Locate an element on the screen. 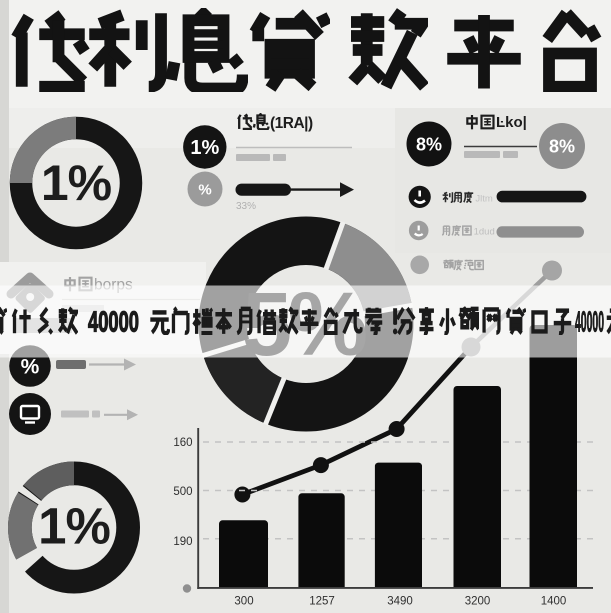  svg-text: 3490 is located at coordinates (400, 602).